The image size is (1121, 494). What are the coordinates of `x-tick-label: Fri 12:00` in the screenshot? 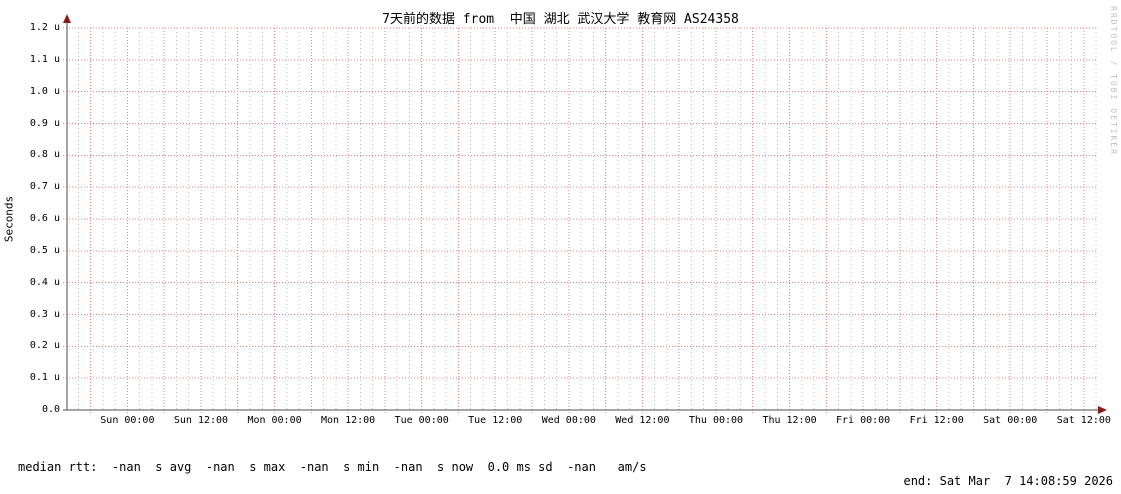 It's located at (936, 420).